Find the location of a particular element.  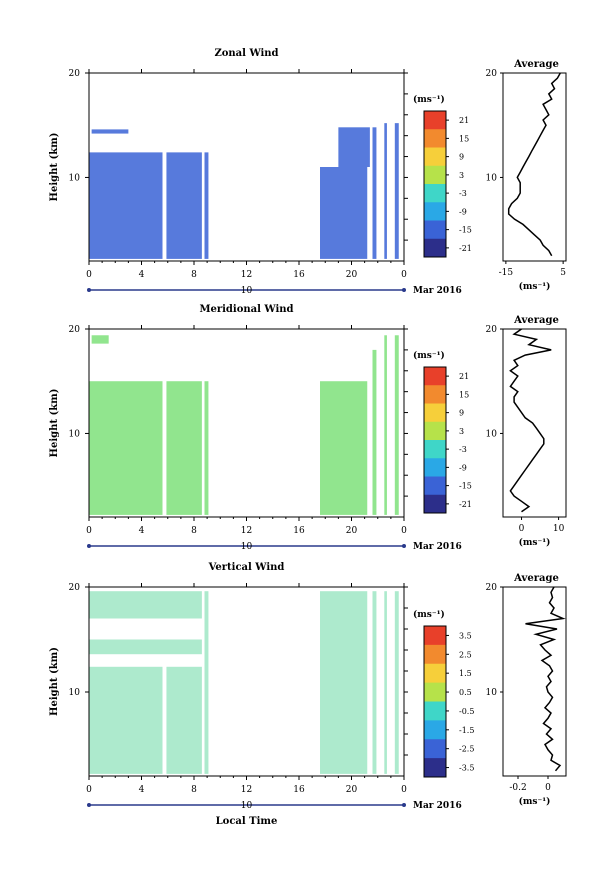

x-tick-label: 16 is located at coordinates (299, 275).